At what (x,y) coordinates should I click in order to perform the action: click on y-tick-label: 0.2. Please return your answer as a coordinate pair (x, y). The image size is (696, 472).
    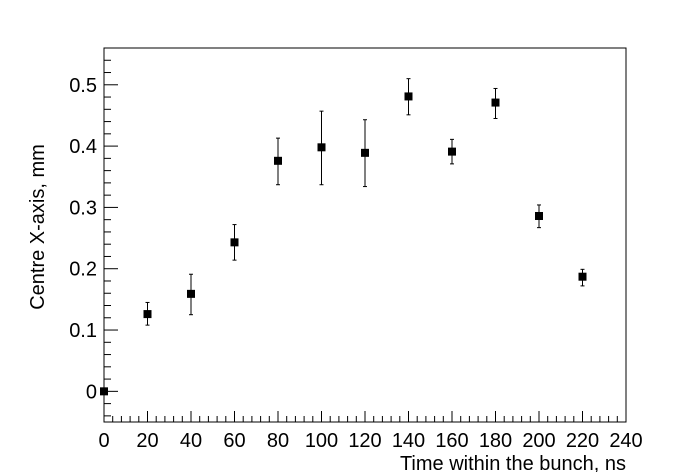
    Looking at the image, I should click on (83, 270).